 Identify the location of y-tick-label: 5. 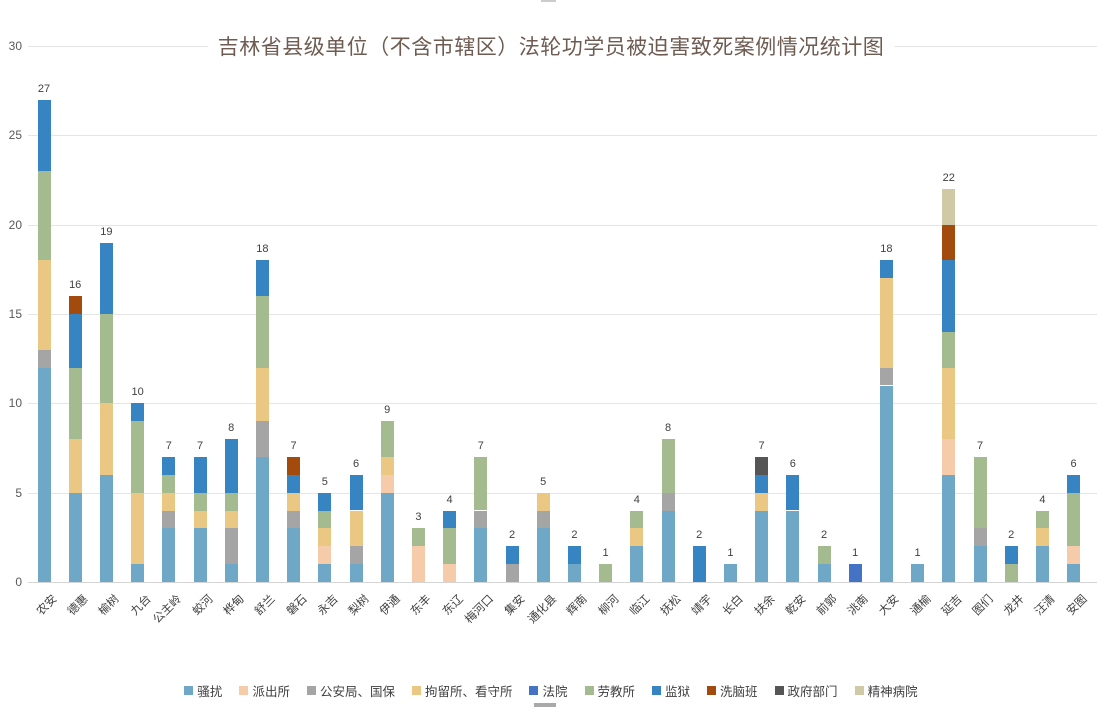
(18, 492).